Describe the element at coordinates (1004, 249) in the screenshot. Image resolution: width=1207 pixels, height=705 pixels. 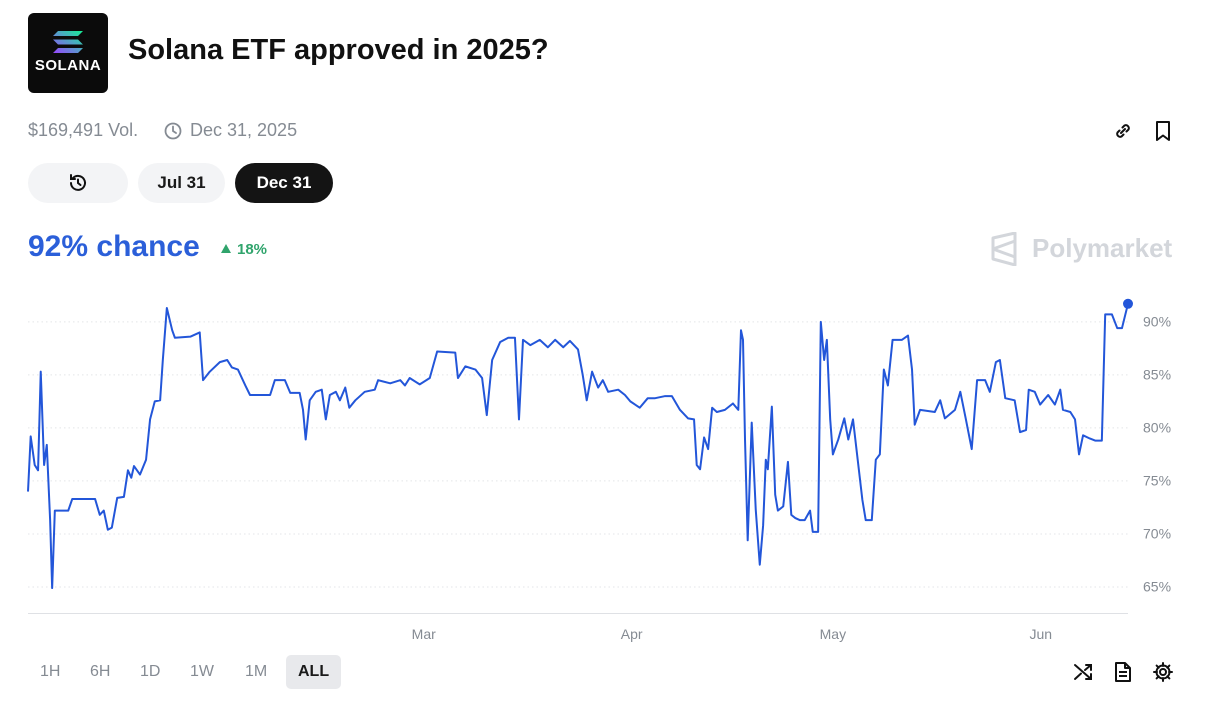
I see `brand-icon` at that location.